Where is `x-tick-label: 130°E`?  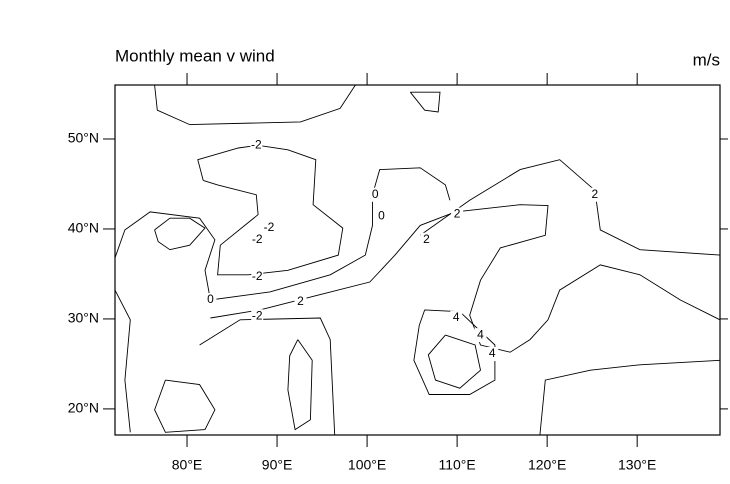 x-tick-label: 130°E is located at coordinates (637, 465).